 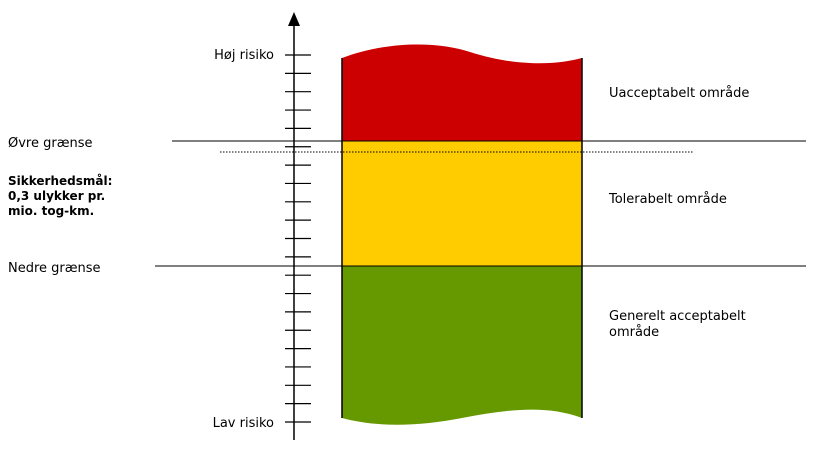 I want to click on zone-label: Uacceptabelt område, so click(x=679, y=93).